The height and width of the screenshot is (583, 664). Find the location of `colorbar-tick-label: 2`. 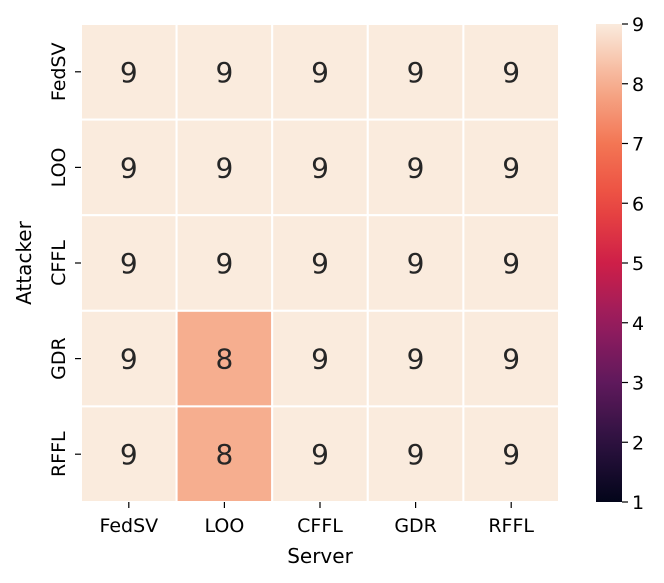

colorbar-tick-label: 2 is located at coordinates (638, 443).